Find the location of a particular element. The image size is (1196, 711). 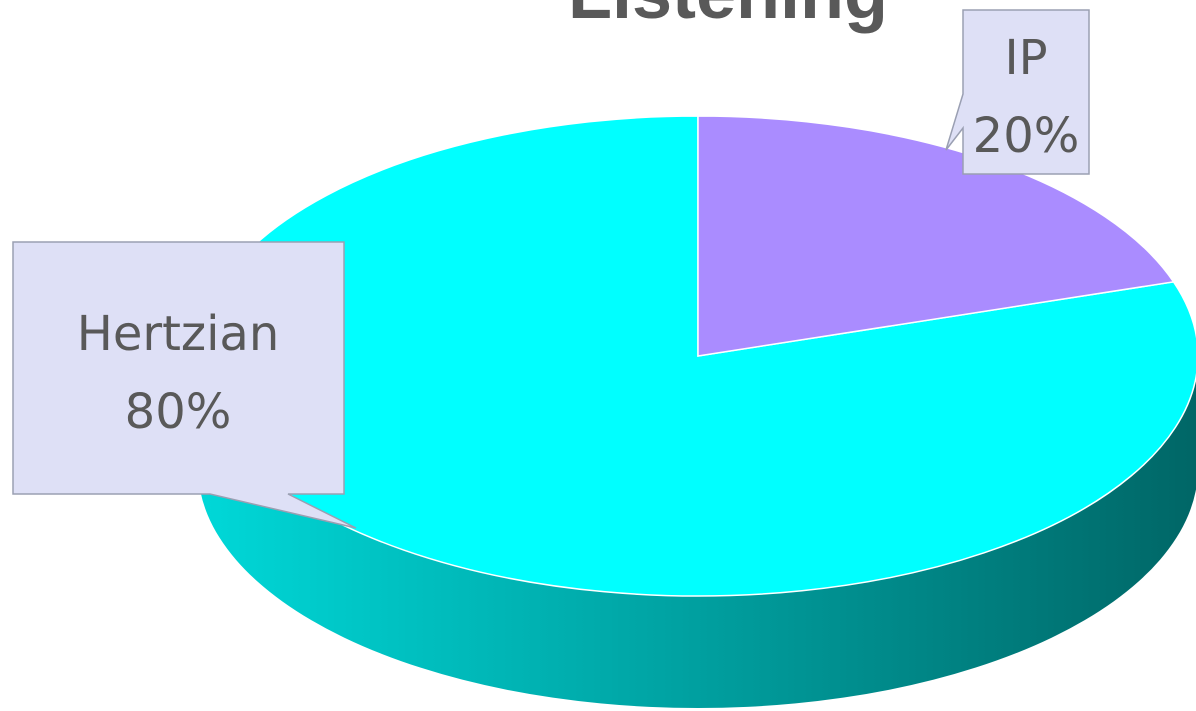

data-label-hertzian: Hertzian 80% is located at coordinates (184, 385).